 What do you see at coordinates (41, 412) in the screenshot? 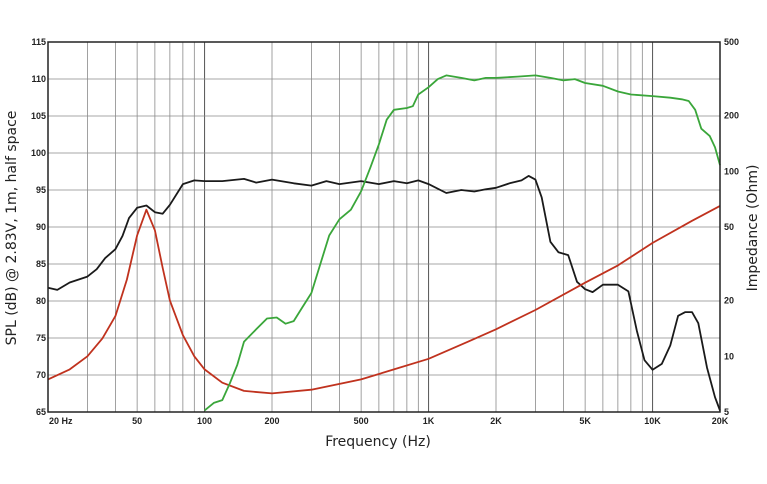
I see `y-tick-label: 65` at bounding box center [41, 412].